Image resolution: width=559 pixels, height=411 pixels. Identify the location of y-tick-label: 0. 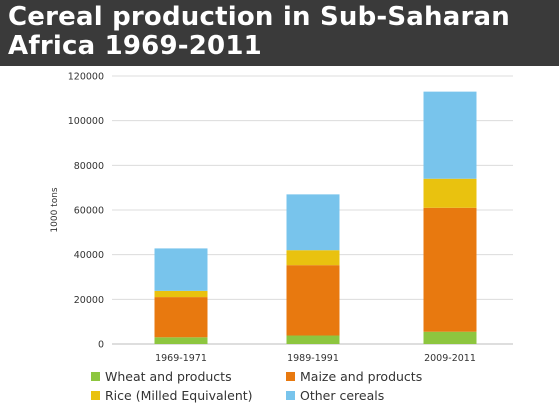
(101, 345).